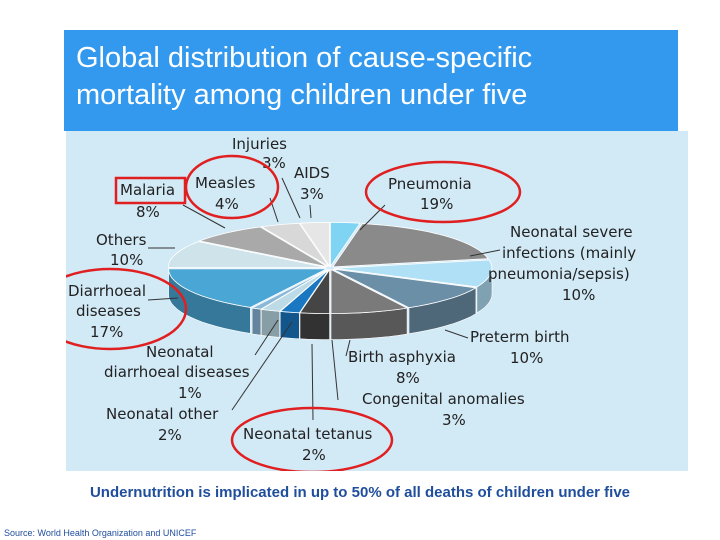 The width and height of the screenshot is (720, 540). Describe the element at coordinates (559, 274) in the screenshot. I see `label-neonatal-severe-line3: pneumonia/sepsis)` at that location.